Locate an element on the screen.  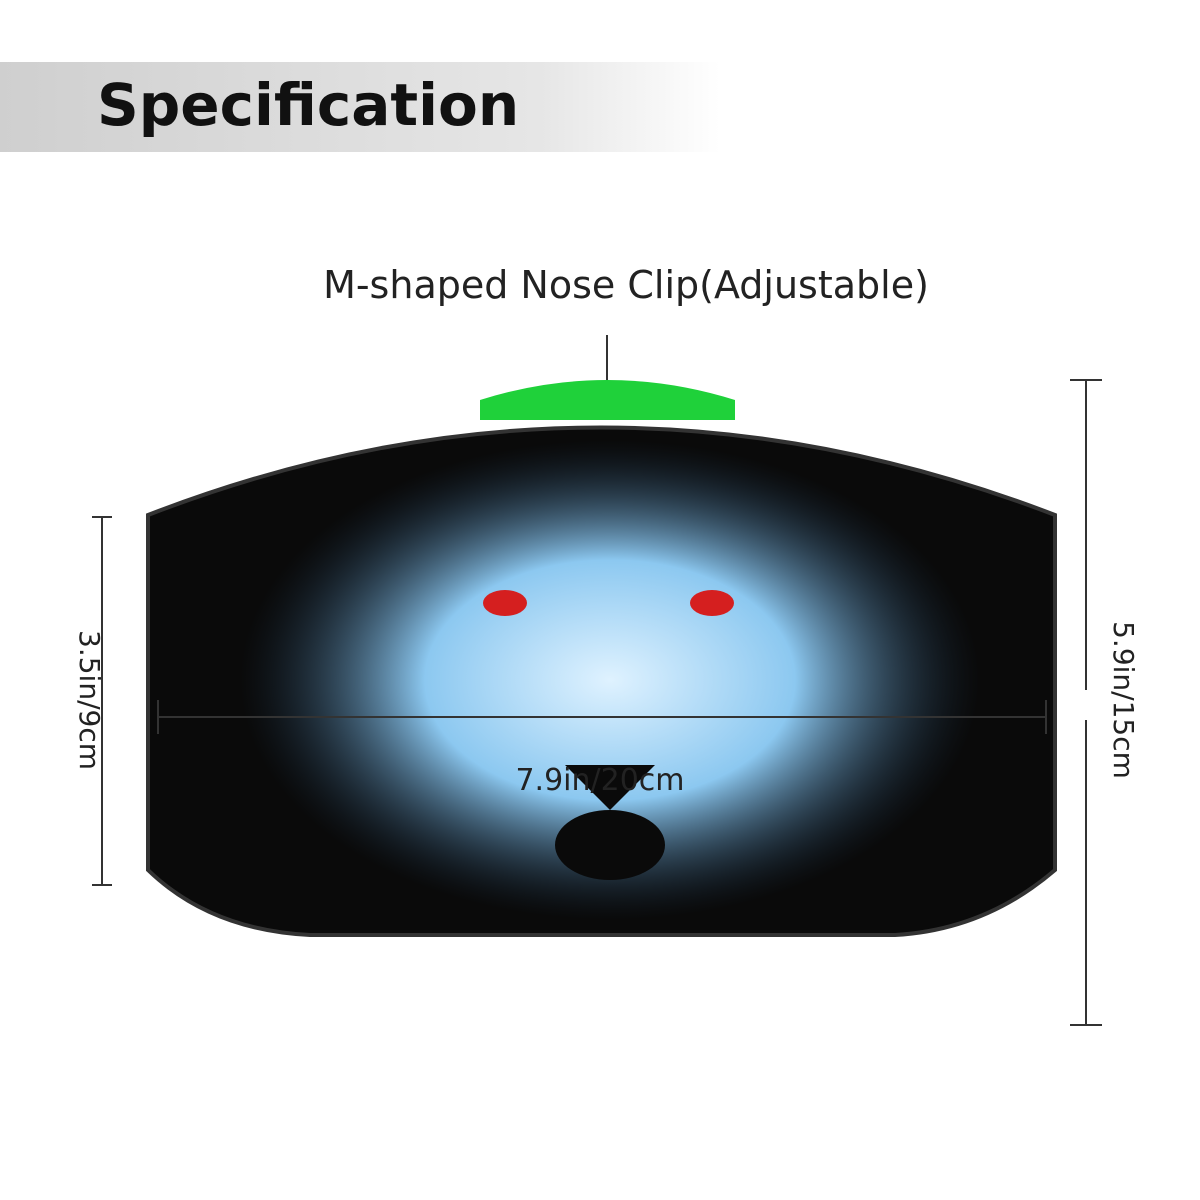
header-title: Specification is located at coordinates (308, 105).